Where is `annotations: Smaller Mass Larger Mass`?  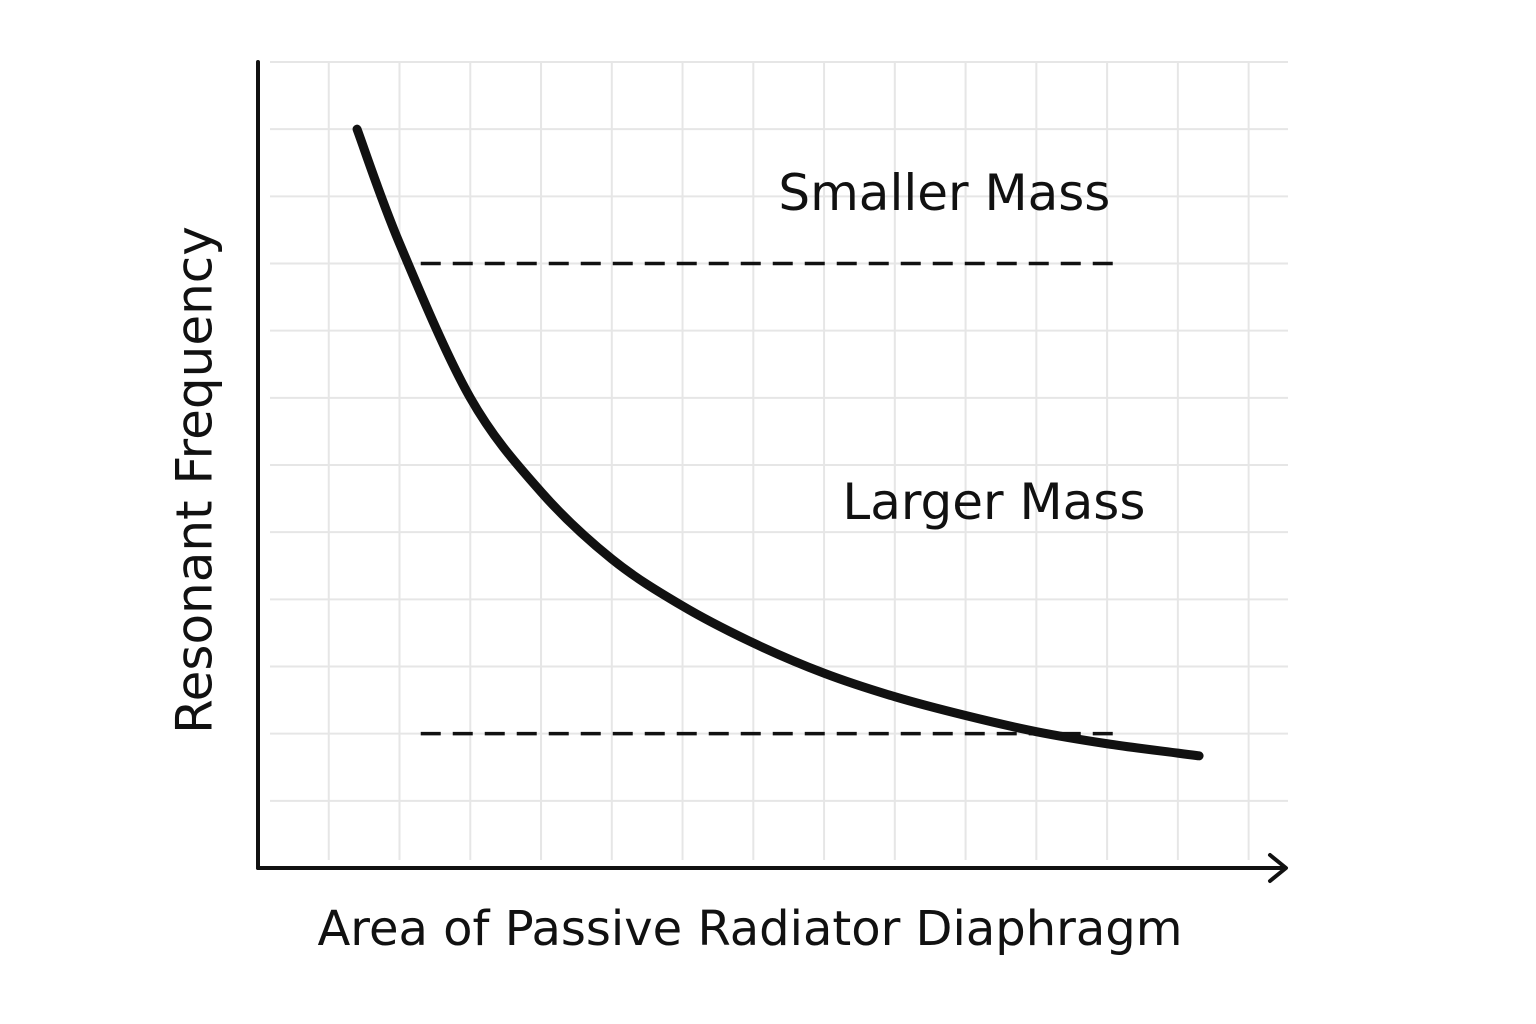 annotations: Smaller Mass Larger Mass is located at coordinates (961, 347).